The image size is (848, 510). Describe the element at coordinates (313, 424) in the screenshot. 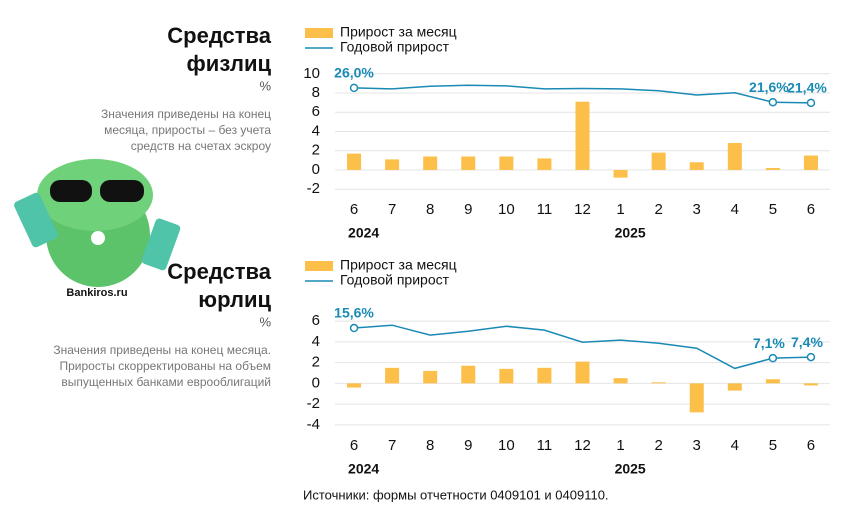

I see `y-tick-label: -4` at that location.